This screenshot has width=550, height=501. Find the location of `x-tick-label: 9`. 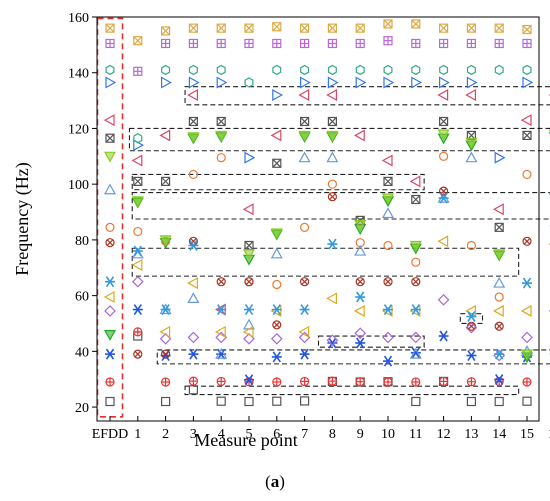

x-tick-label: 9 is located at coordinates (360, 434).